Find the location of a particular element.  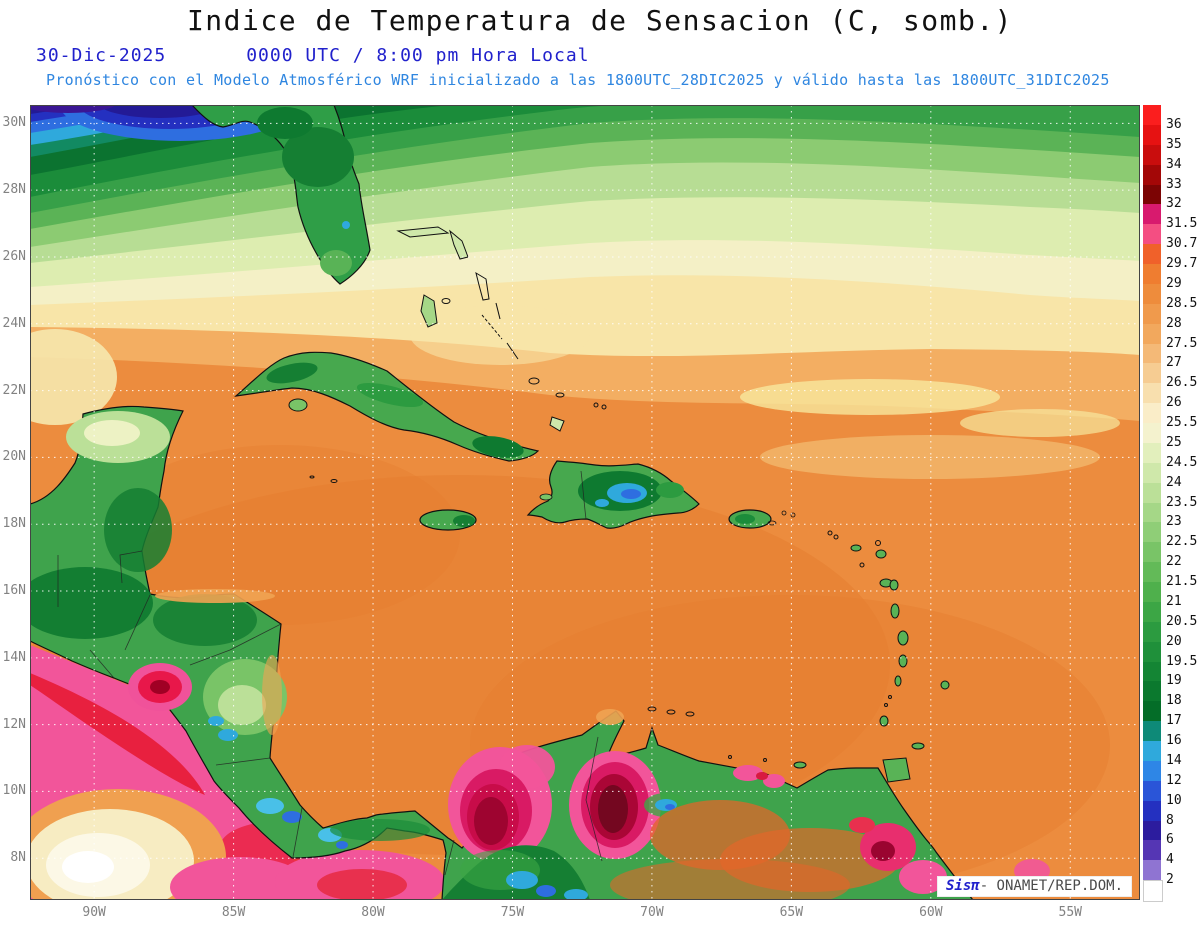

watermark-org: - ONAMET/REP.DOM. is located at coordinates (1051, 886).